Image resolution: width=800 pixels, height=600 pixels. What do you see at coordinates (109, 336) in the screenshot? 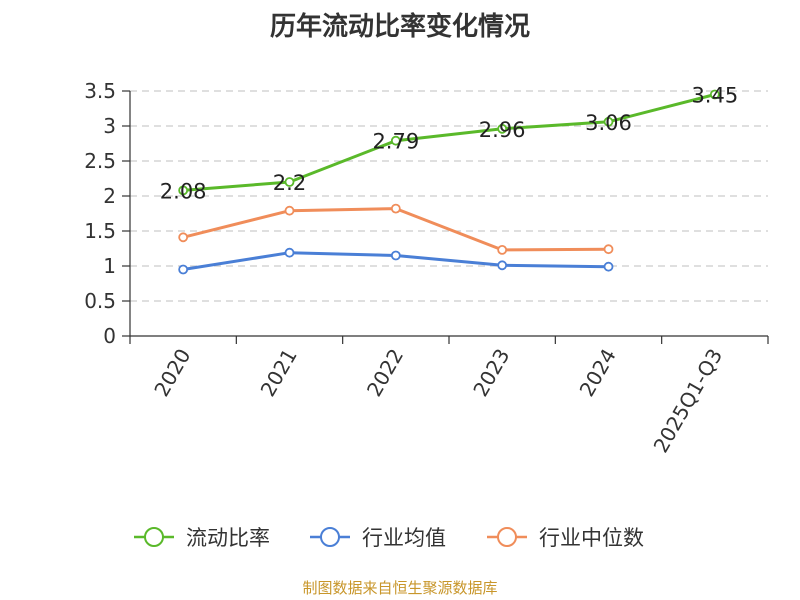
I see `y-tick-label: 0` at bounding box center [109, 336].